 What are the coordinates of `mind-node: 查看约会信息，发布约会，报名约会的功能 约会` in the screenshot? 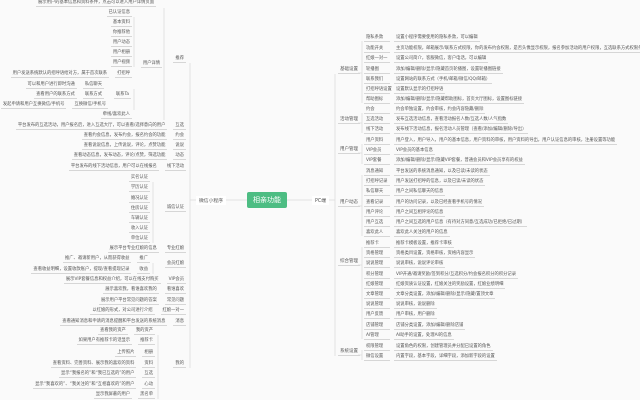 It's located at (133, 136).